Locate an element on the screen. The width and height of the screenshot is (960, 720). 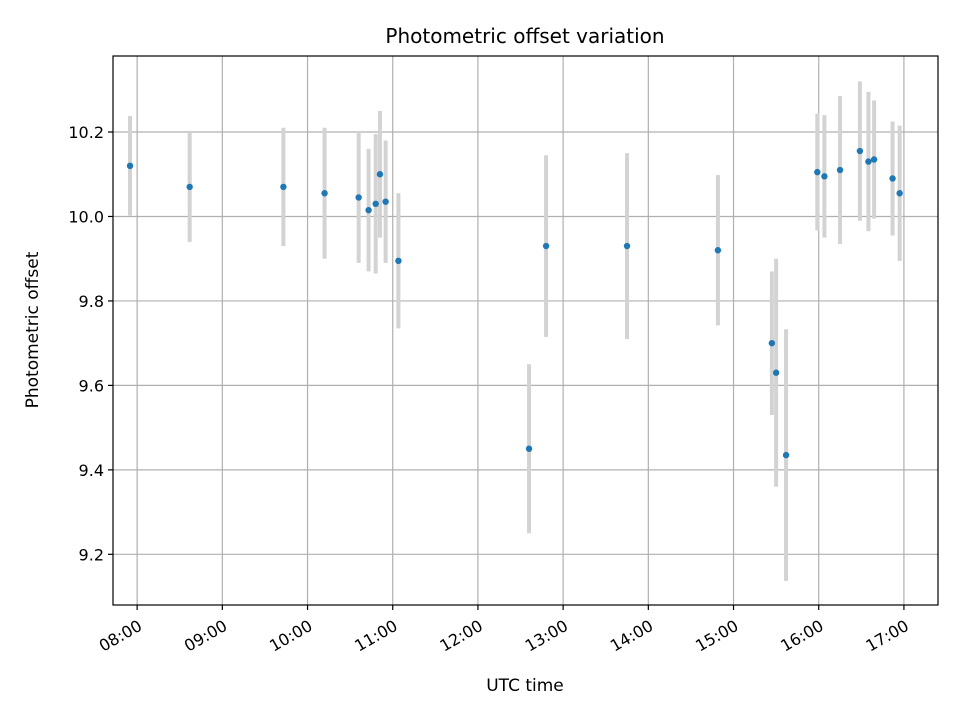
y-axis-ticks: 9.2 9.4 9.6 9.8 10.0 10.2 is located at coordinates (90, 343).